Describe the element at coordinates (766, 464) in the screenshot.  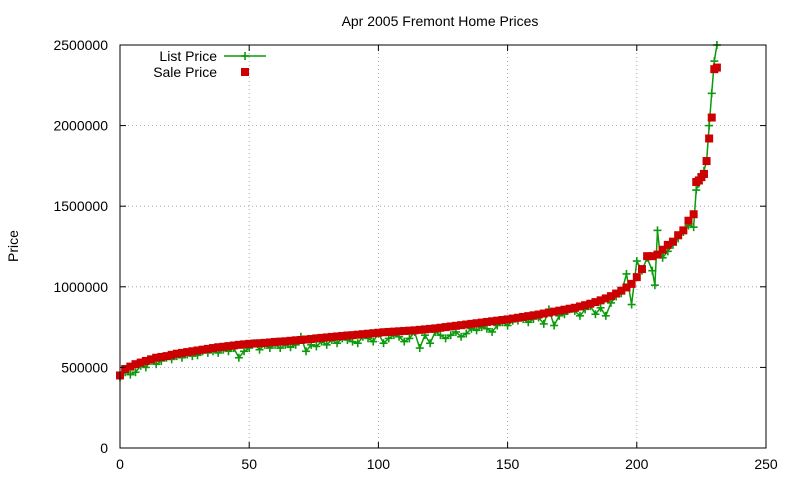
I see `x-tick-label: 250` at that location.